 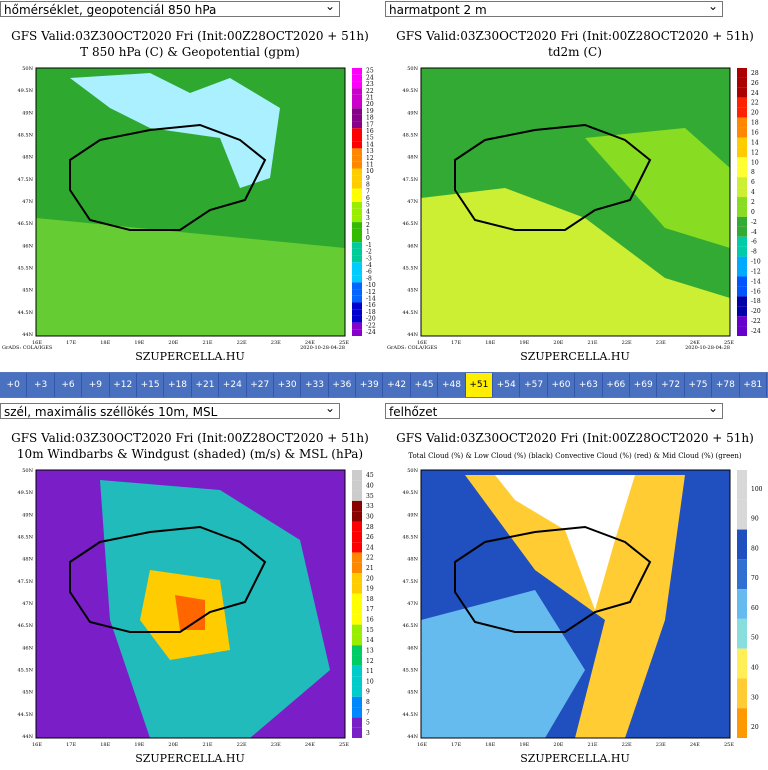 What do you see at coordinates (96, 385) in the screenshot?
I see `timestep-button: +9` at bounding box center [96, 385].